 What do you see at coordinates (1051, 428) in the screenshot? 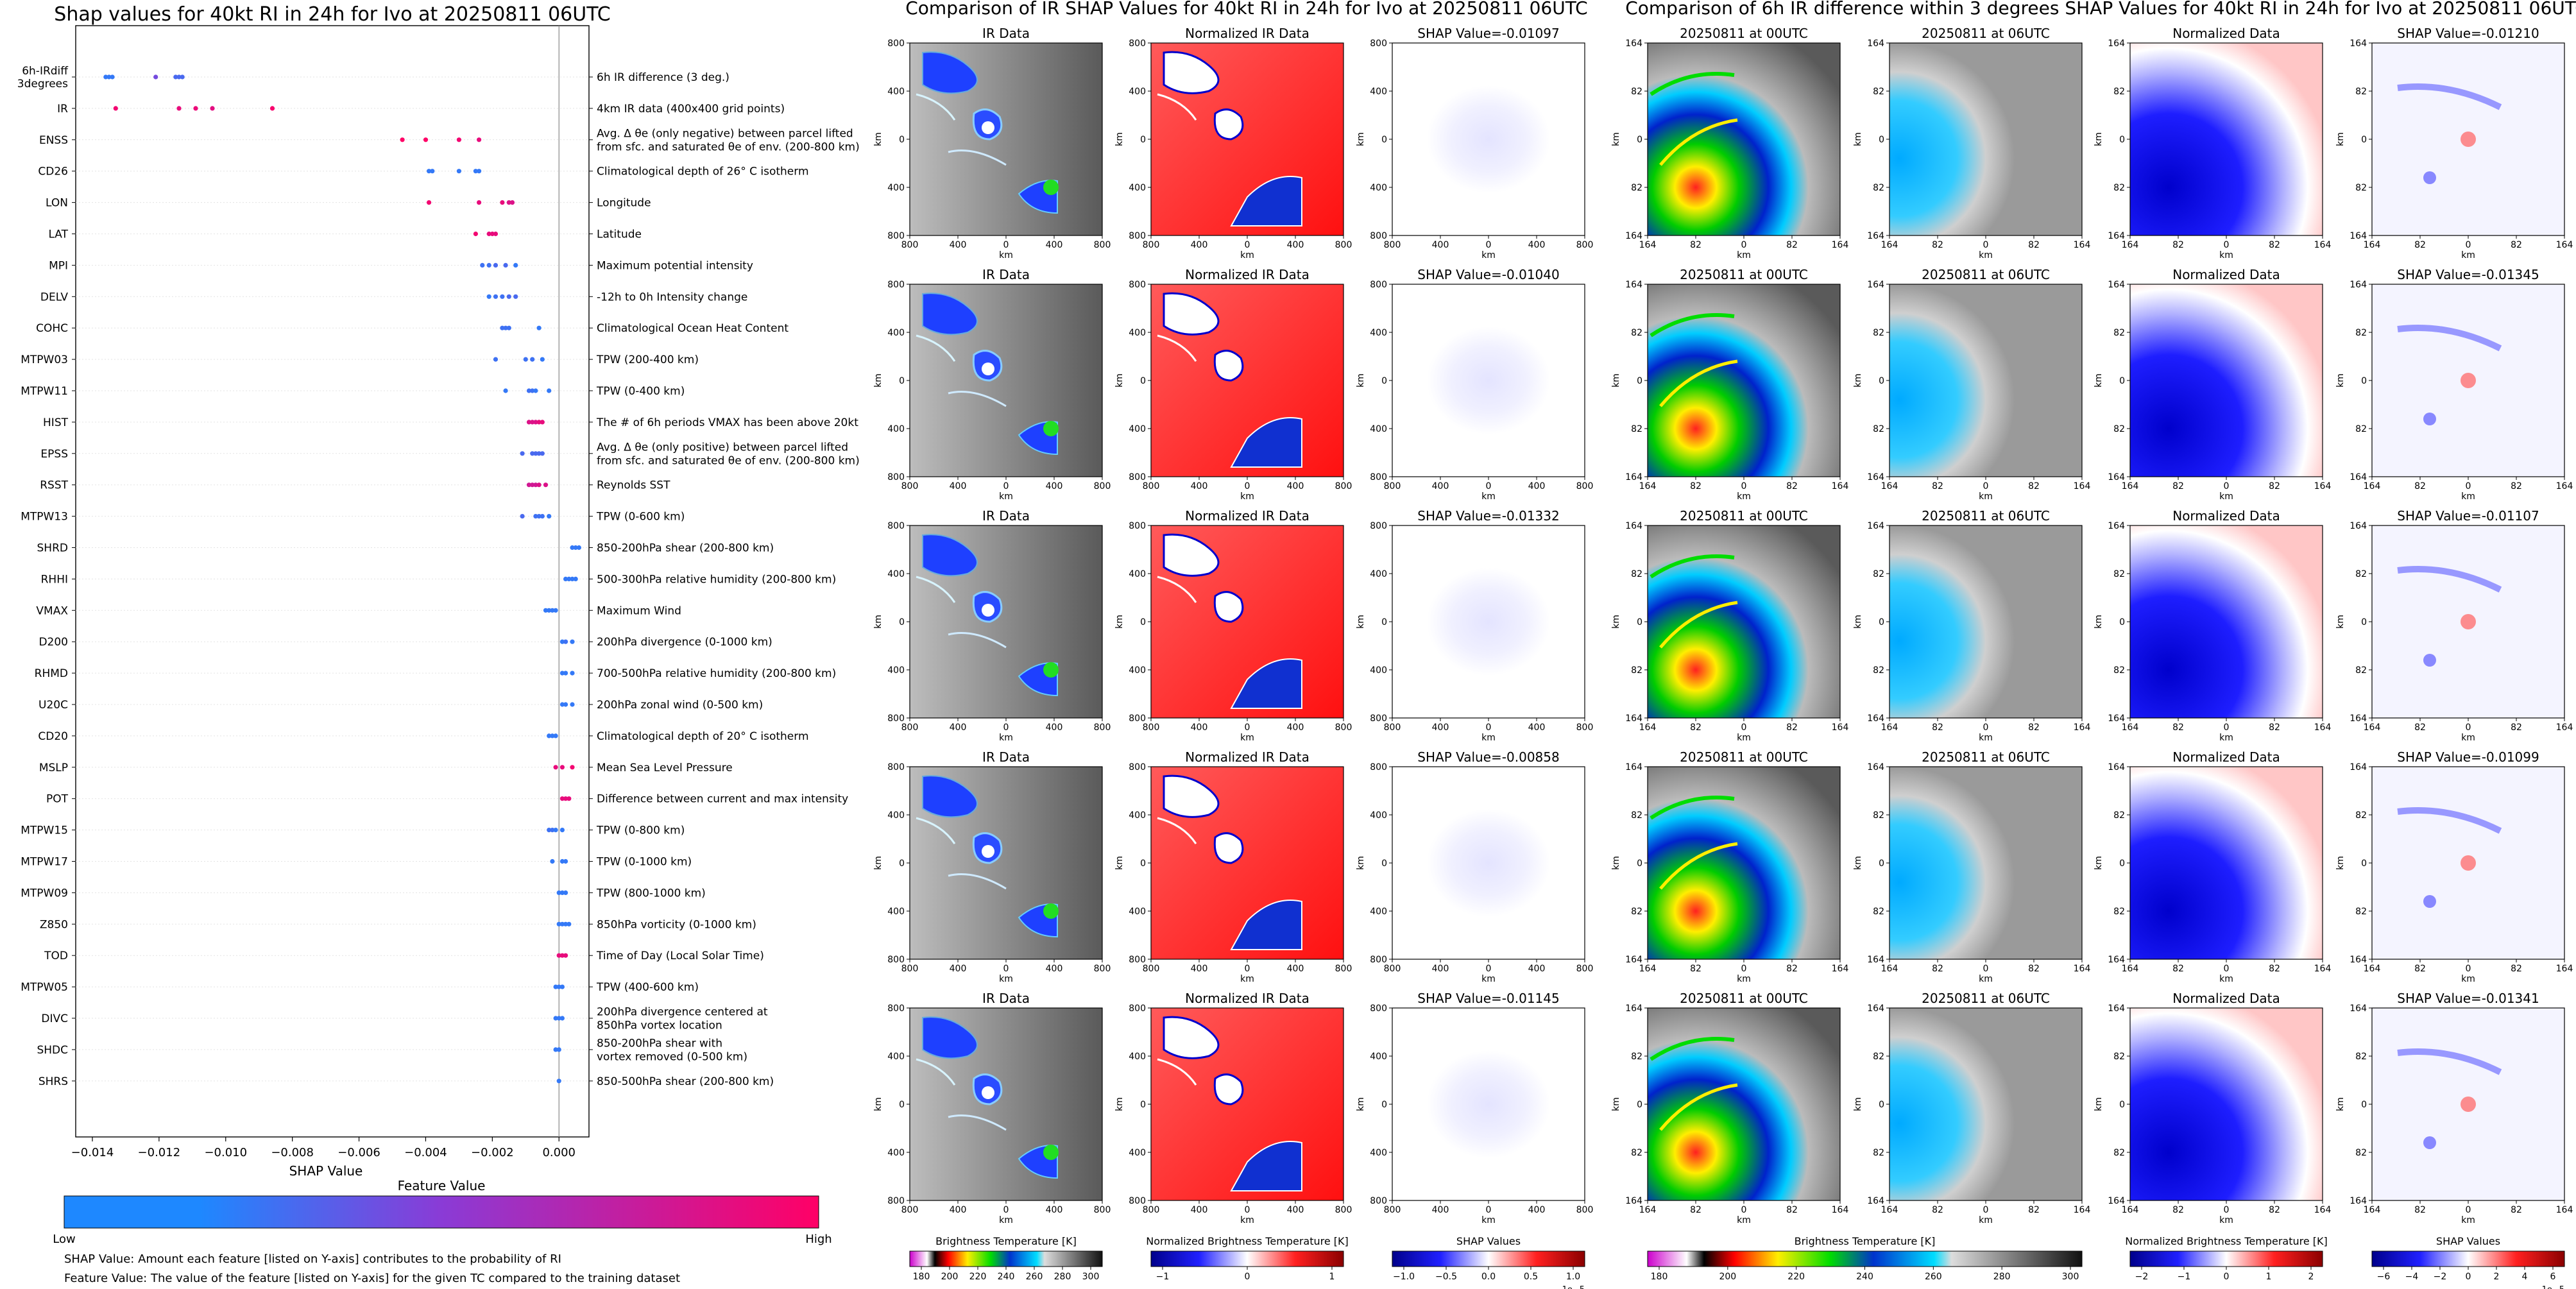
I see `ir-core` at bounding box center [1051, 428].